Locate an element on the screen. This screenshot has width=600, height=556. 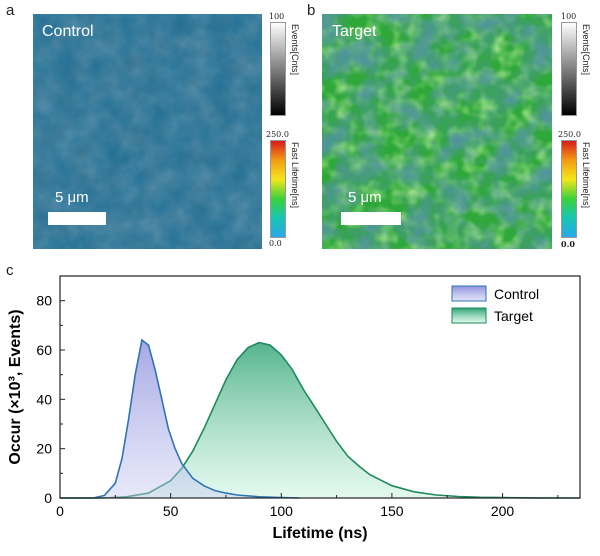
panel-letter-c: c is located at coordinates (10, 270).